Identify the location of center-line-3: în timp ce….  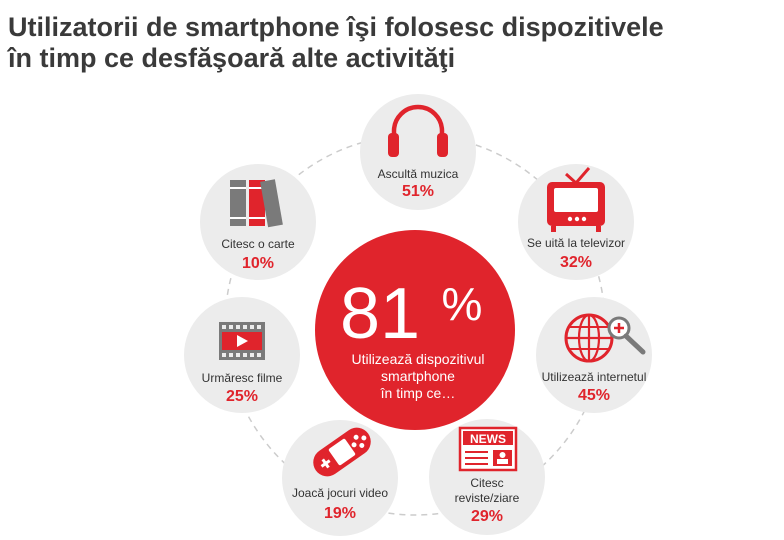
(418, 393).